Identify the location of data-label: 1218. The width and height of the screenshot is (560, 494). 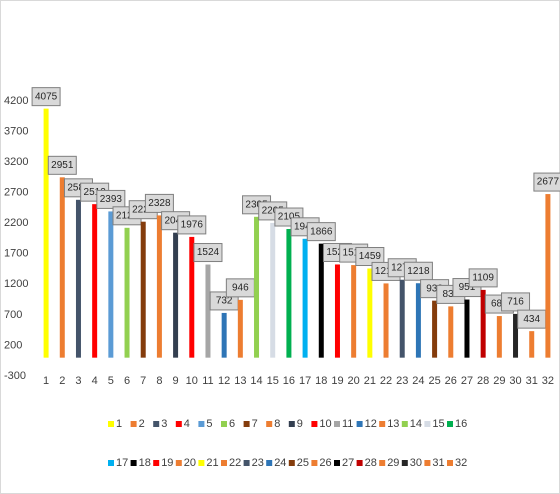
(418, 271).